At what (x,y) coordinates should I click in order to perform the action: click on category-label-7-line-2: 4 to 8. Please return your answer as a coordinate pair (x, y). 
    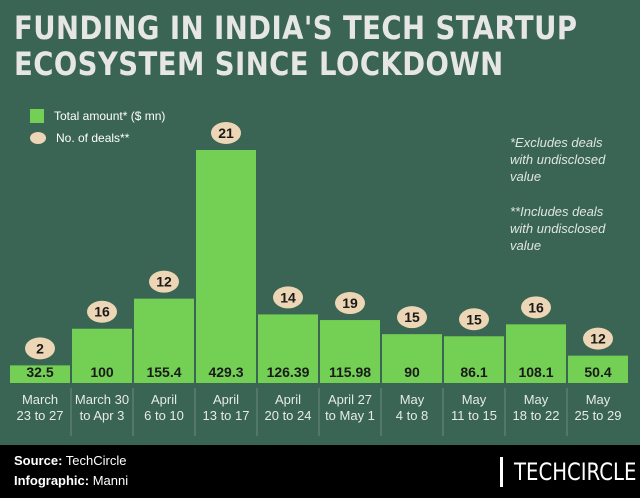
    Looking at the image, I should click on (412, 415).